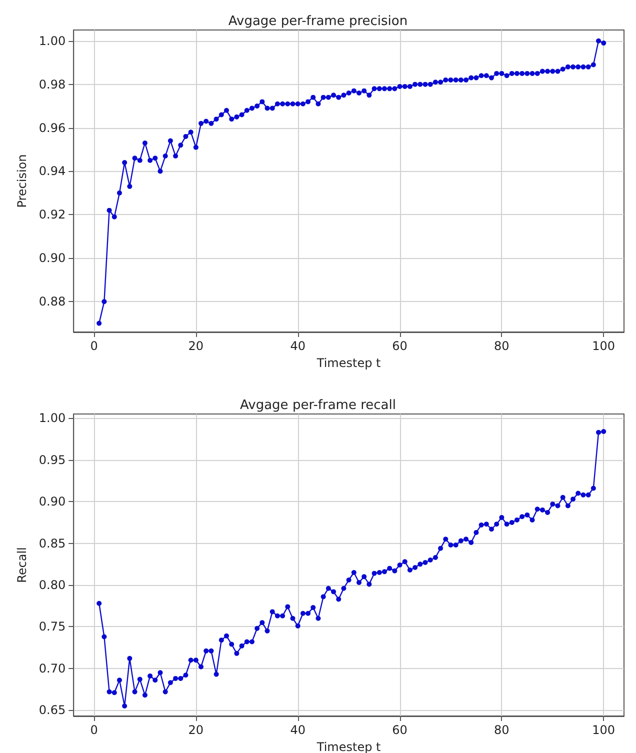  Describe the element at coordinates (52, 459) in the screenshot. I see `y-tick-label: 0.95` at that location.